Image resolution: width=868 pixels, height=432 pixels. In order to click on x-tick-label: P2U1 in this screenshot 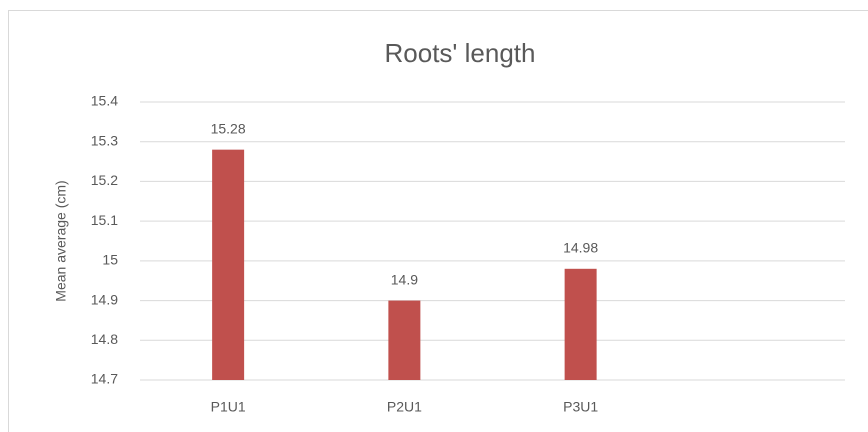, I will do `click(404, 407)`.